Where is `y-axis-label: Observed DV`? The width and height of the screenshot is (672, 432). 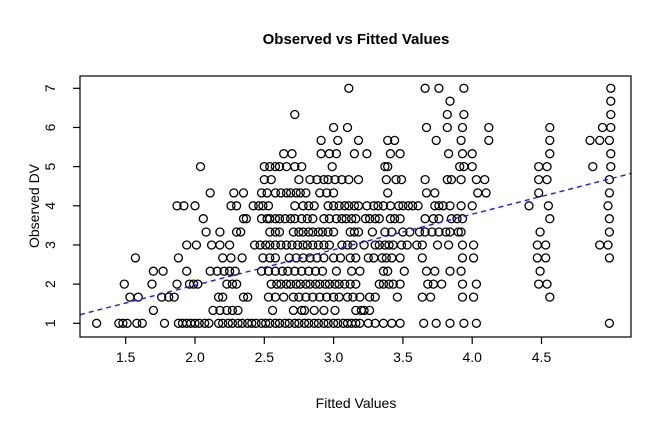 y-axis-label: Observed DV is located at coordinates (34, 205).